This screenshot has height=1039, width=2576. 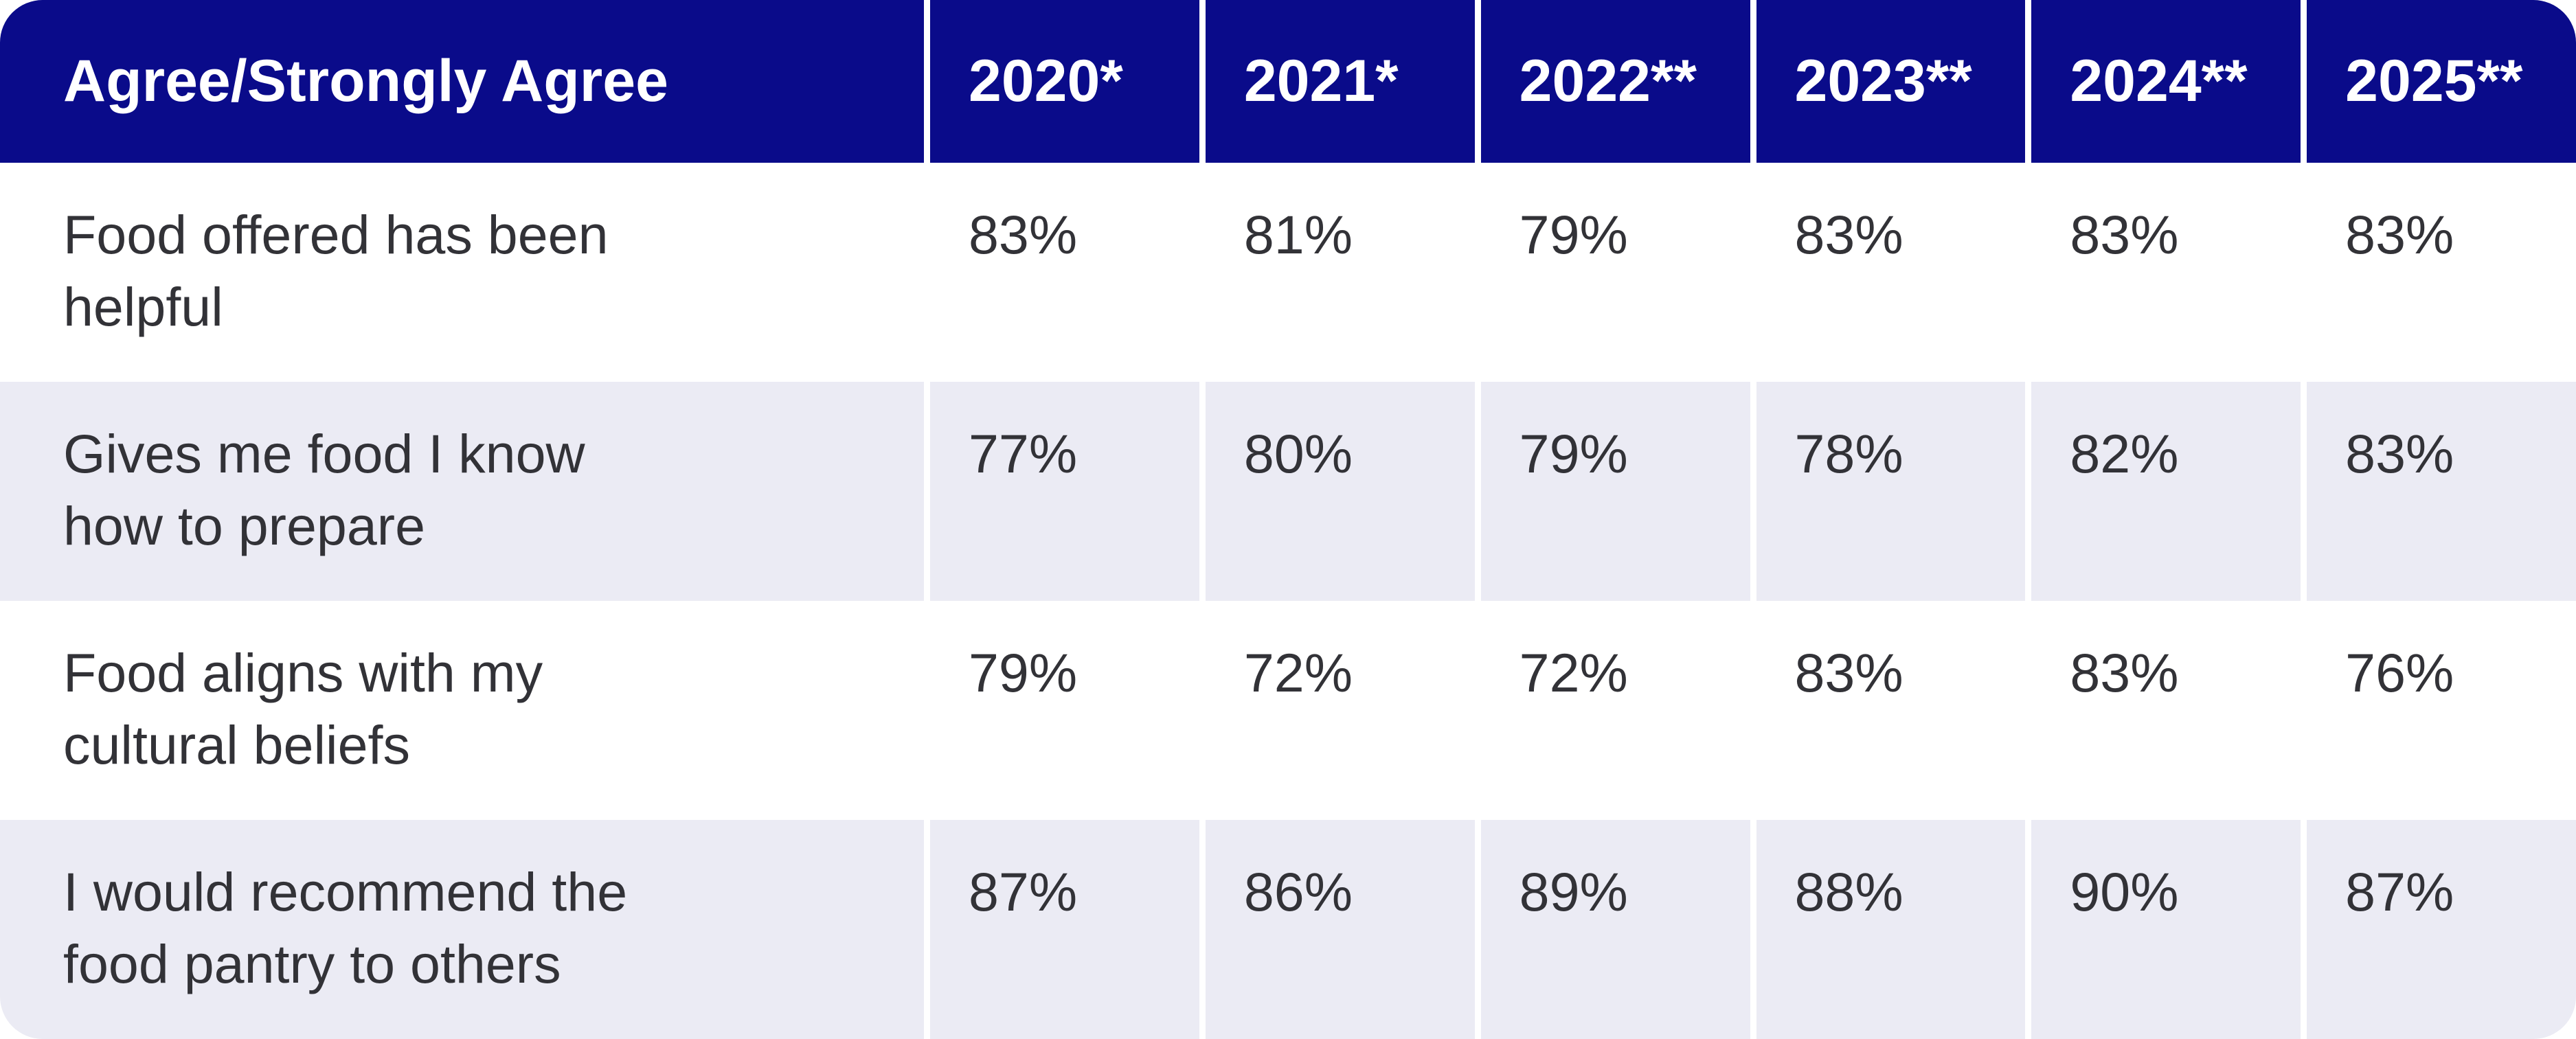 I want to click on value-cell: 88%, so click(x=1888, y=929).